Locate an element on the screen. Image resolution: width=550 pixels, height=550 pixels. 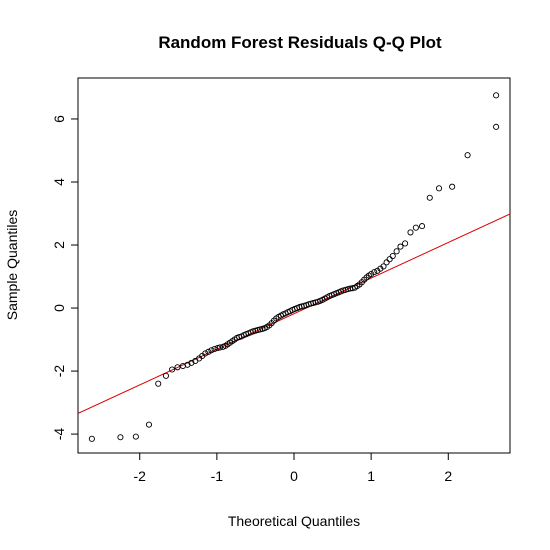
x-axis: -2 -1 0 1 2 is located at coordinates (292, 468).